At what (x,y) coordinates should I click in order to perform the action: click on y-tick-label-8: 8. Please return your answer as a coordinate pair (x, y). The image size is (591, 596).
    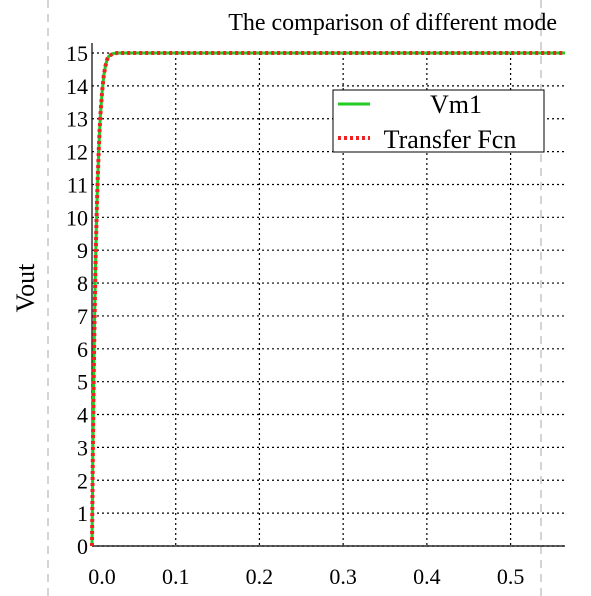
    Looking at the image, I should click on (82, 283).